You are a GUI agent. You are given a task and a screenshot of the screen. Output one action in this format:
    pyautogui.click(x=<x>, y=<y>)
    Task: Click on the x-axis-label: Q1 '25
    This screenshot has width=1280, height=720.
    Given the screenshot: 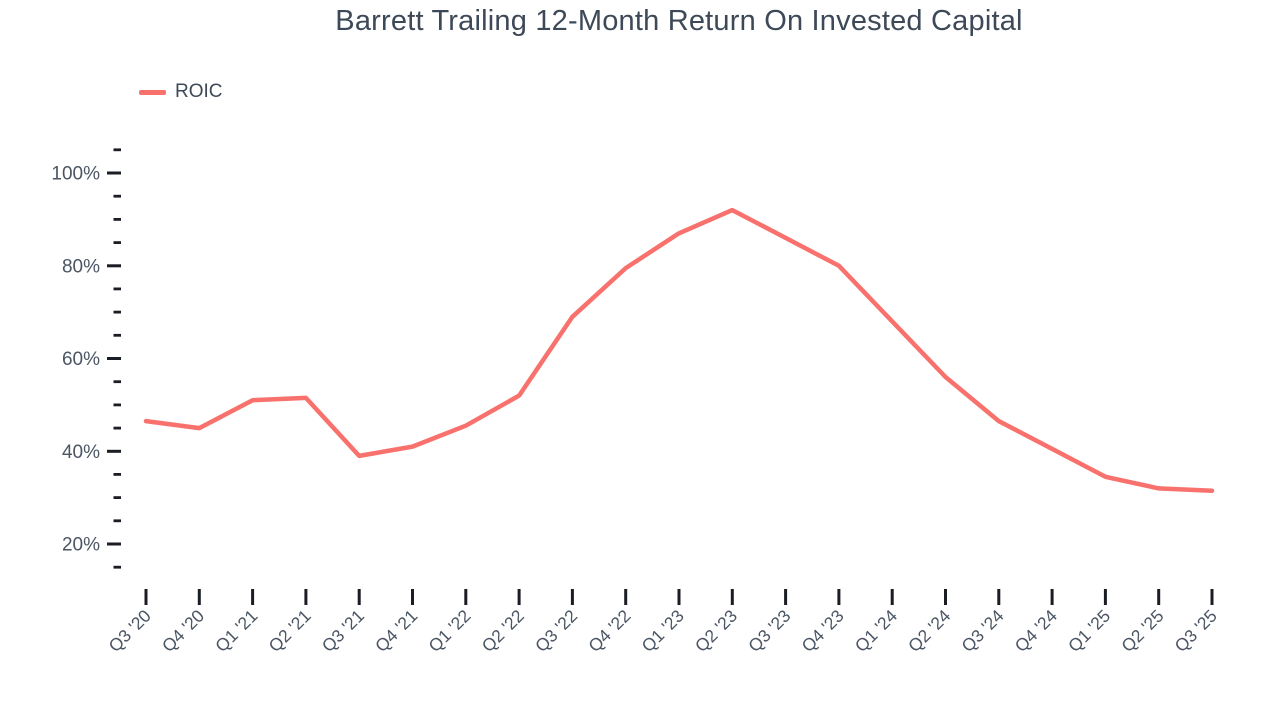 What is the action you would take?
    pyautogui.click(x=1089, y=631)
    